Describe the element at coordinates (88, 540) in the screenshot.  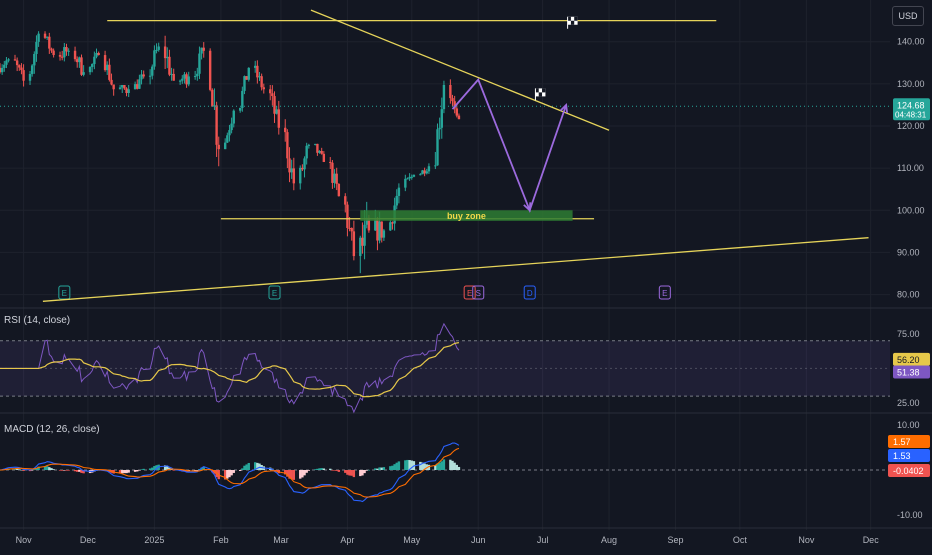
I see `x-axis-tick-label: Dec` at that location.